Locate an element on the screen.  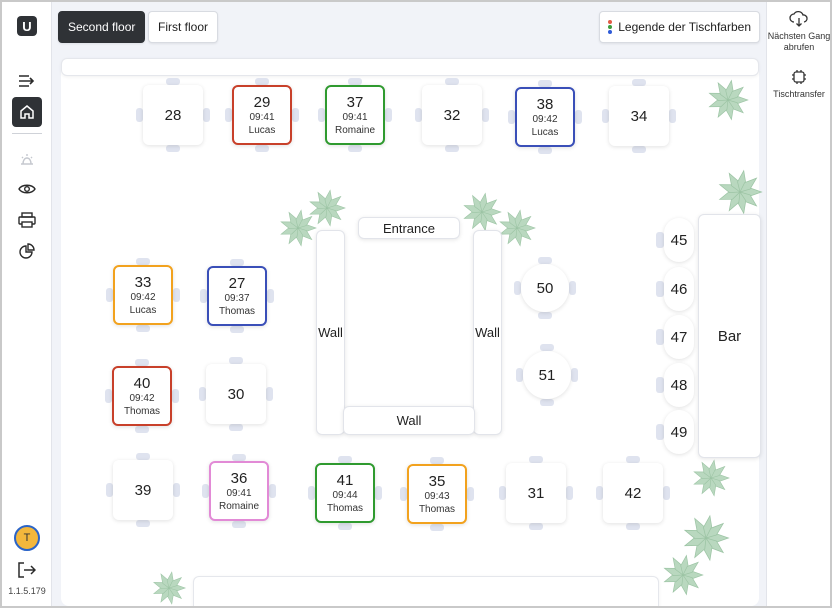
table-number: 50 is located at coordinates (545, 288).